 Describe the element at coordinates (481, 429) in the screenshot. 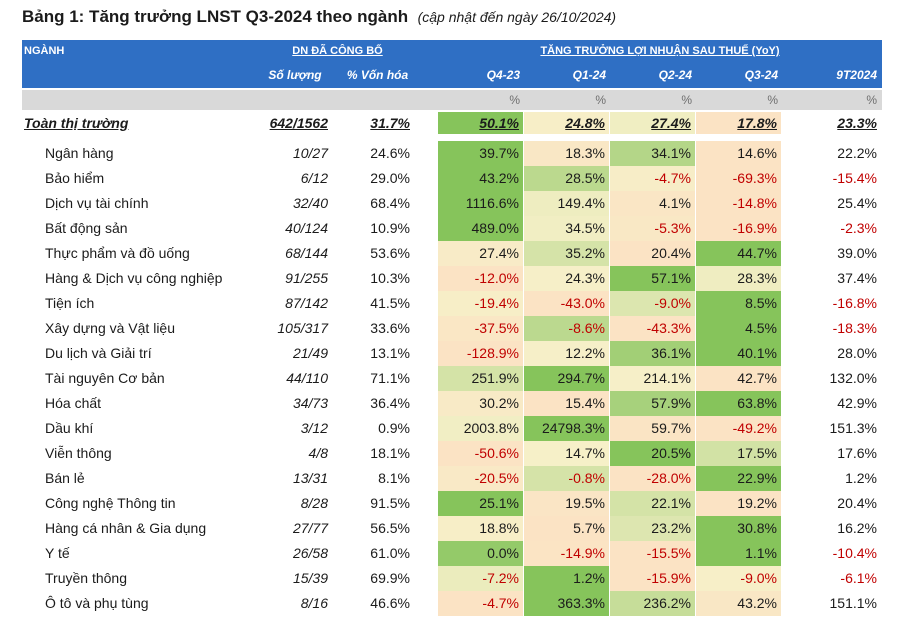

I see `growth-q4-23: 2003.8%` at that location.